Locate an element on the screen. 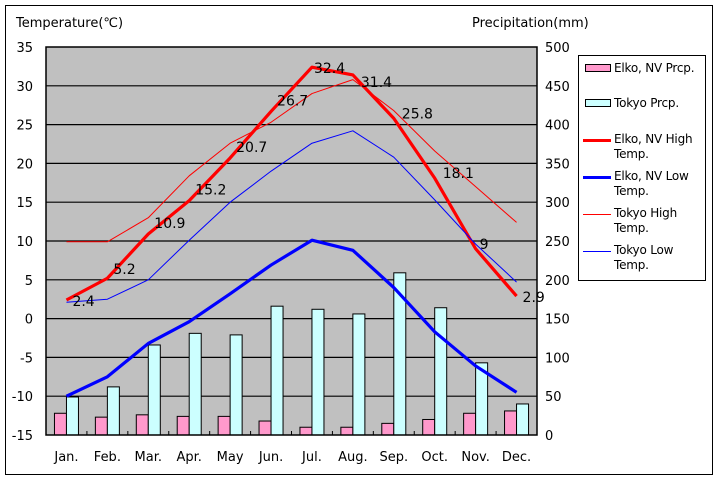 The height and width of the screenshot is (480, 720). legend-label: Tokyo Low Temp. is located at coordinates (644, 257).